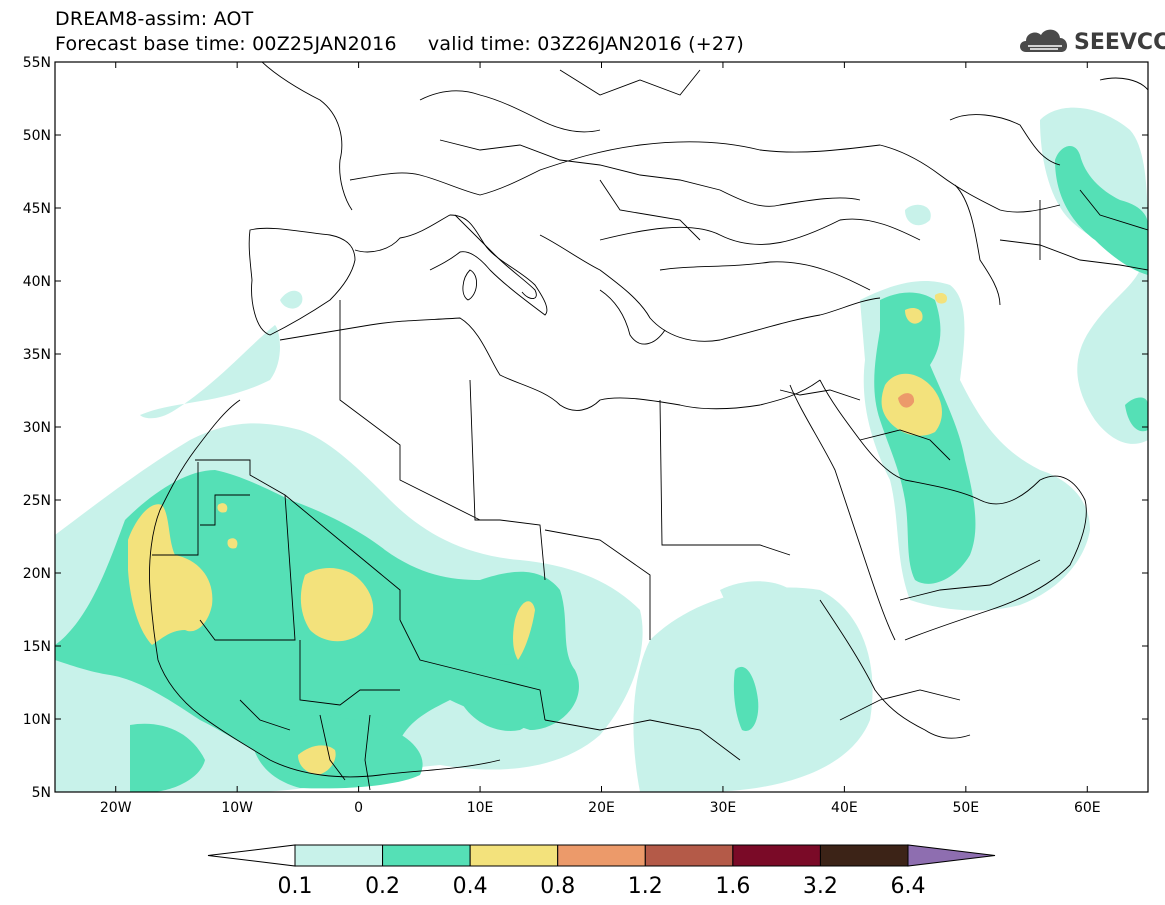  What do you see at coordinates (951, 855) in the screenshot?
I see `colorbar-over-triangle` at bounding box center [951, 855].